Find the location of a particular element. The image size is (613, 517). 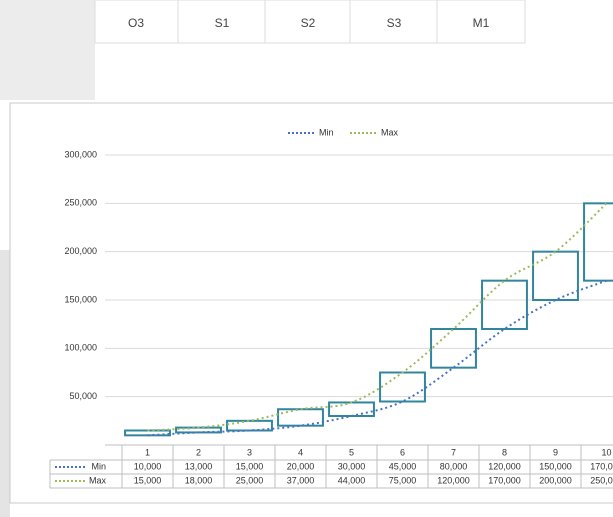

table-cell: 80,000 is located at coordinates (454, 466).